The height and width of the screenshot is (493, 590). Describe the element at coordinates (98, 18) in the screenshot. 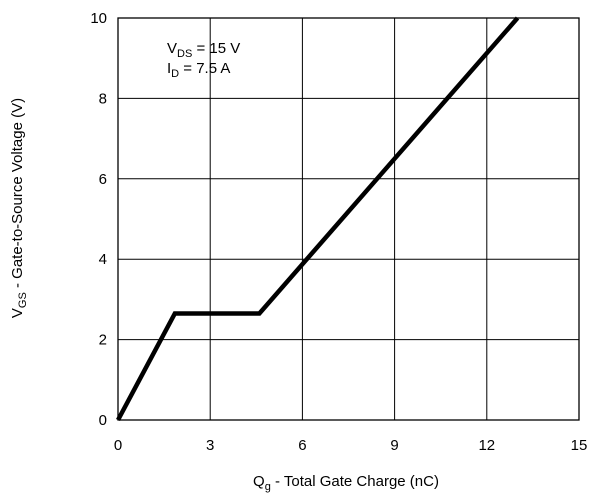

I see `y-tick-label-5: 10` at that location.